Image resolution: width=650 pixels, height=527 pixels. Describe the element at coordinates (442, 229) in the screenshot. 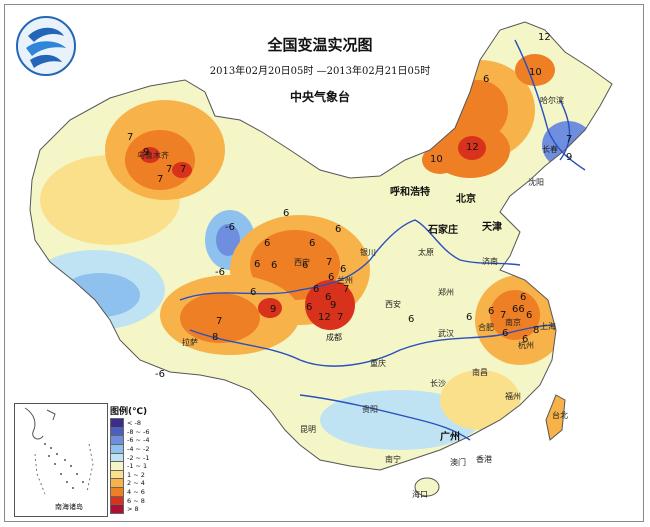

I see `city-shijiazhuang: 石家庄` at that location.